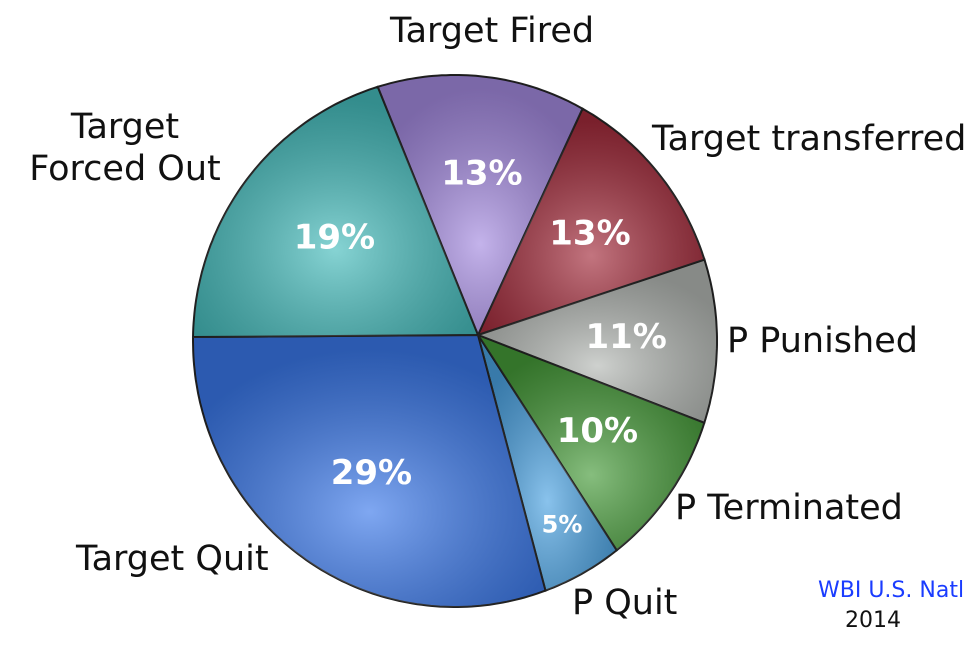  What do you see at coordinates (891, 590) in the screenshot?
I see `source-label: WBI U.S. Natl` at bounding box center [891, 590].